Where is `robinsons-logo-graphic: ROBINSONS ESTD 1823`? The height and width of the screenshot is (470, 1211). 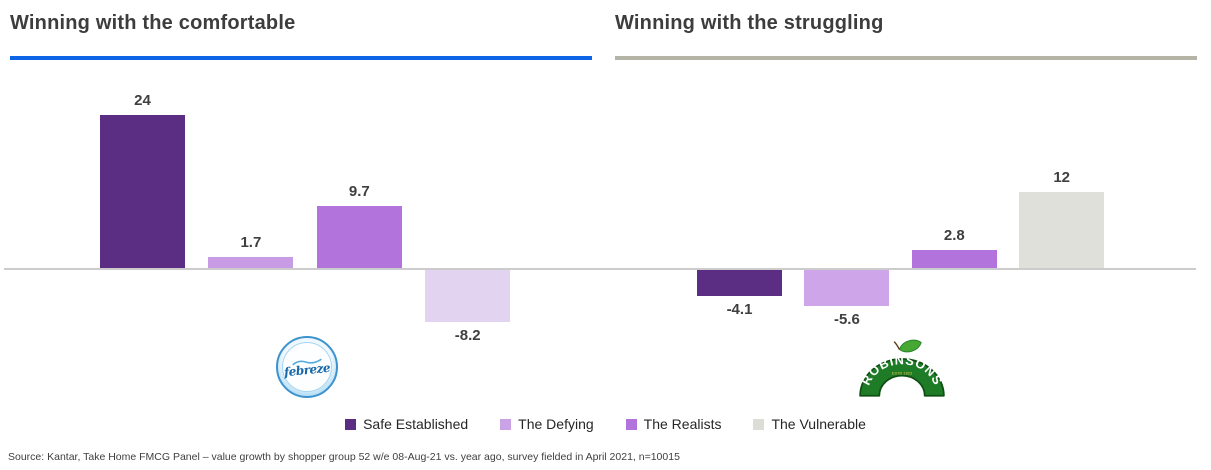 robinsons-logo-graphic: ROBINSONS ESTD 1823 is located at coordinates (902, 368).